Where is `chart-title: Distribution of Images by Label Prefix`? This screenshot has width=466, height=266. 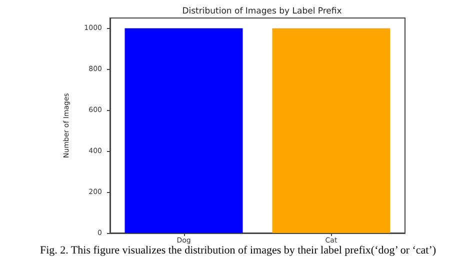
chart-title: Distribution of Images by Label Prefix is located at coordinates (262, 11).